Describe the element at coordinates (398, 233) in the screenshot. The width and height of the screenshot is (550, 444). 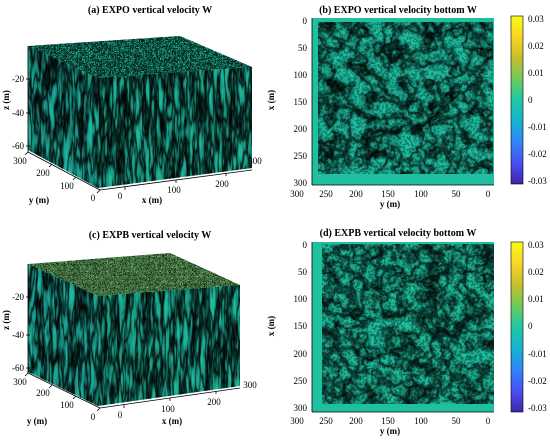
I see `chart-title: (d) EXPB vertical velocity bottom W` at that location.